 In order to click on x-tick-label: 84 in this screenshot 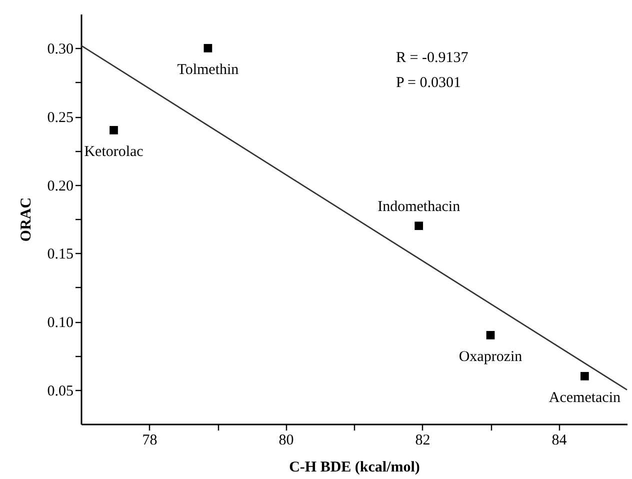, I will do `click(560, 440)`.